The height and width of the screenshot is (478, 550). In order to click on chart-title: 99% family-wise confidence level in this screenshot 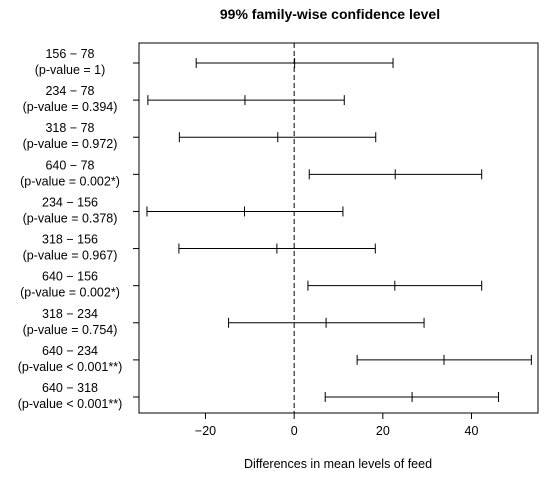, I will do `click(330, 14)`.